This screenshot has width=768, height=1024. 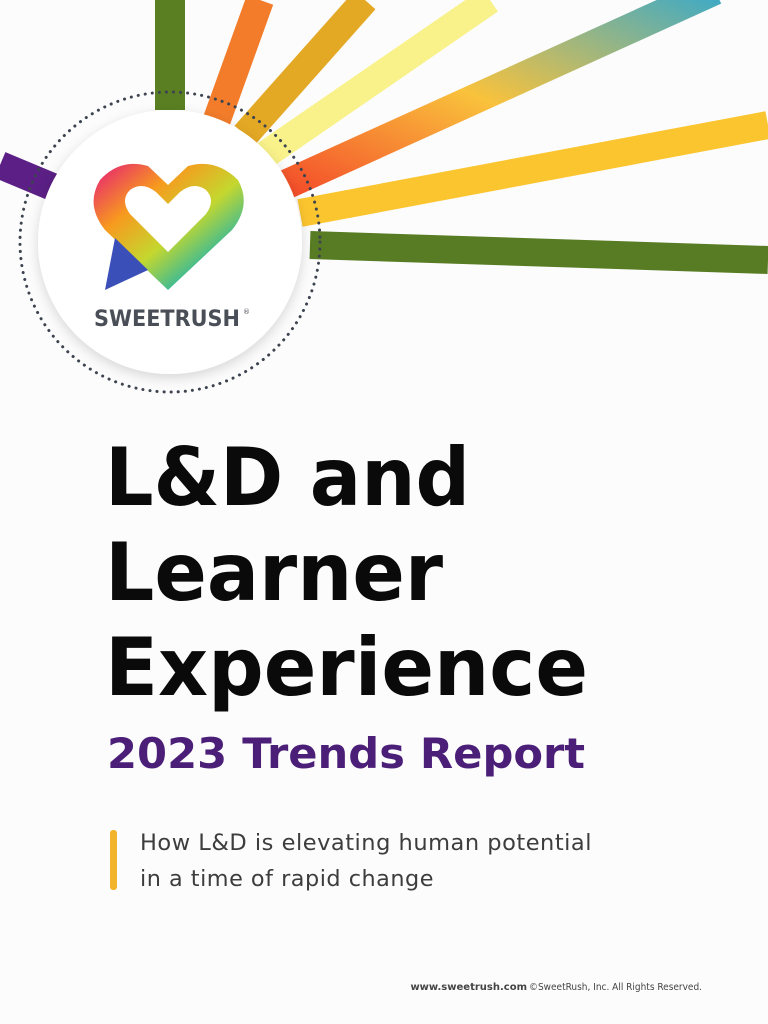 I want to click on tagline: in a time of rapid change, so click(x=287, y=879).